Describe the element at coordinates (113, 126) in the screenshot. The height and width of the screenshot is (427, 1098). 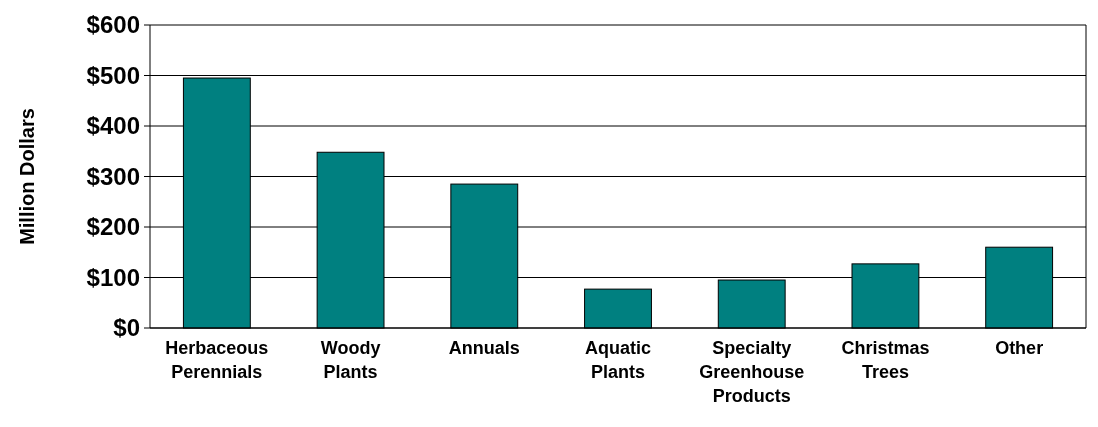
I see `y-tick-label: $400` at that location.